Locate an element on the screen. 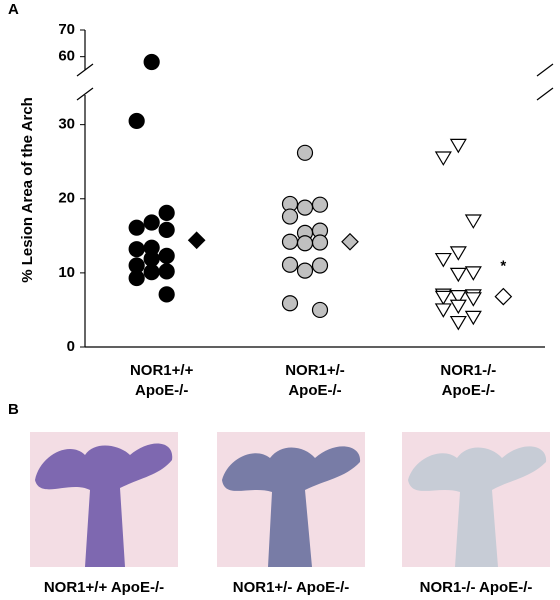 The width and height of the screenshot is (560, 600). y-tick-label: 10 is located at coordinates (66, 272).